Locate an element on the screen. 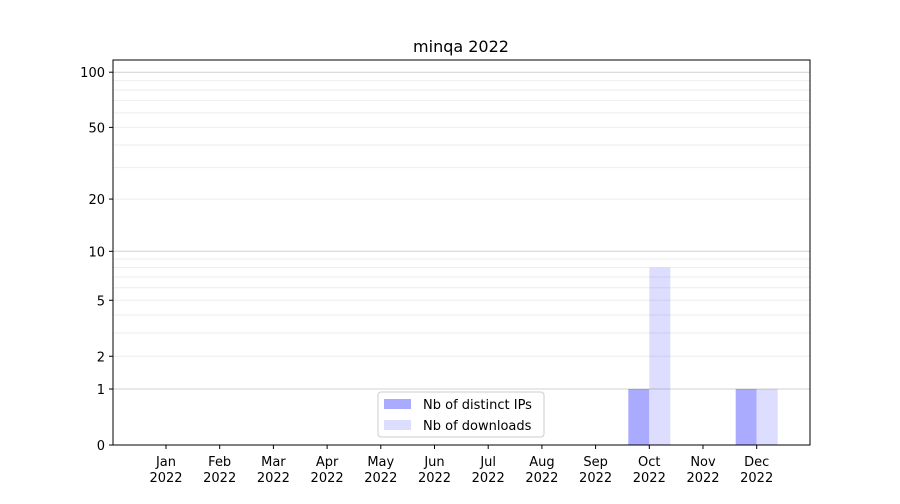 Image resolution: width=900 pixels, height=504 pixels. y-tick-label: 1 is located at coordinates (101, 390).